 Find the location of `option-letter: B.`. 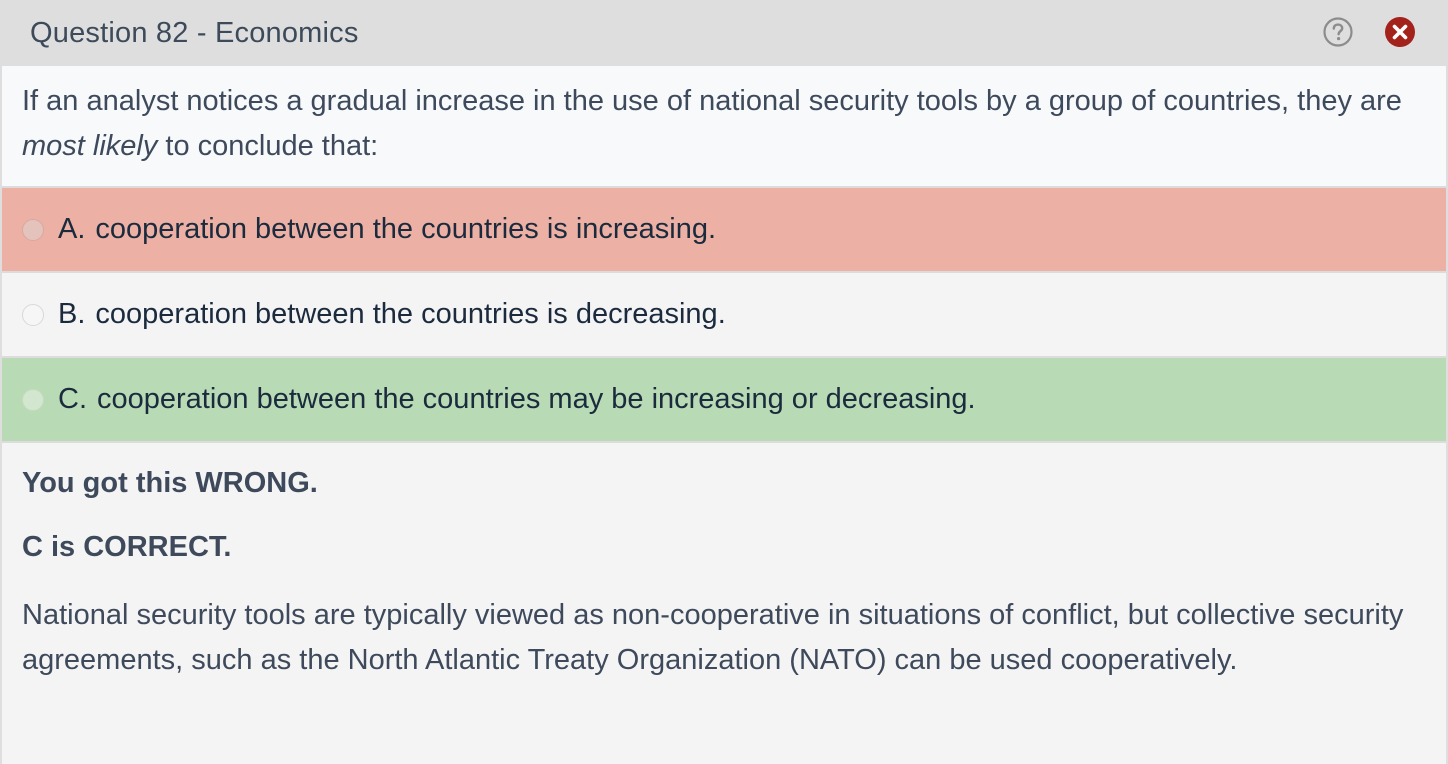

option-letter: B. is located at coordinates (72, 314).